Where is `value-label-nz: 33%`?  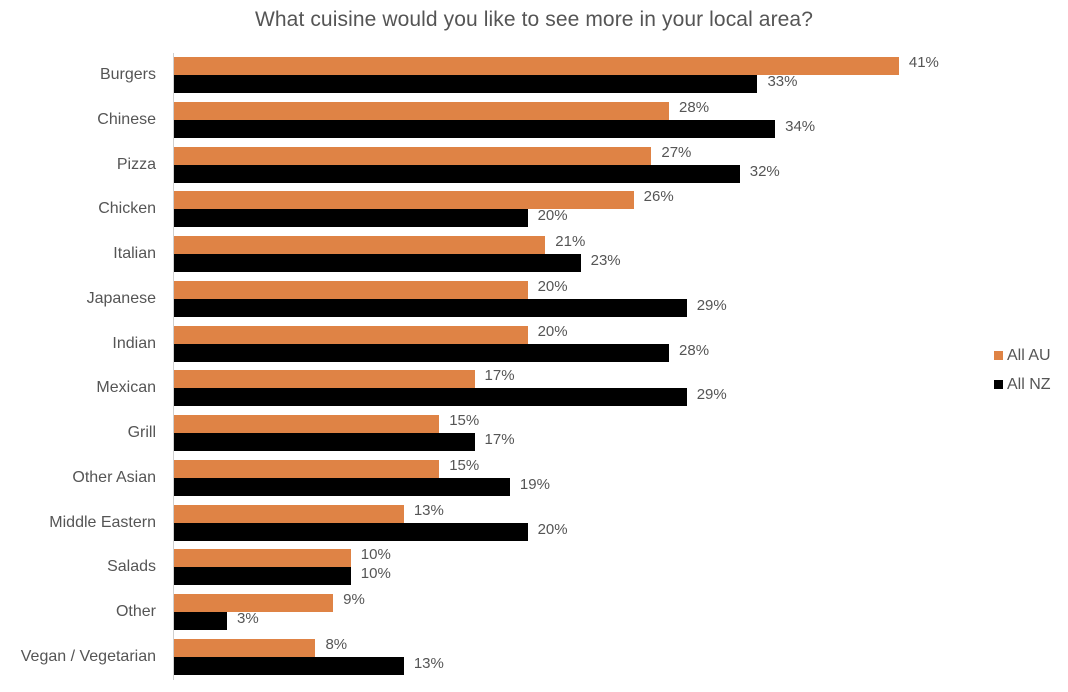
value-label-nz: 33% is located at coordinates (782, 81).